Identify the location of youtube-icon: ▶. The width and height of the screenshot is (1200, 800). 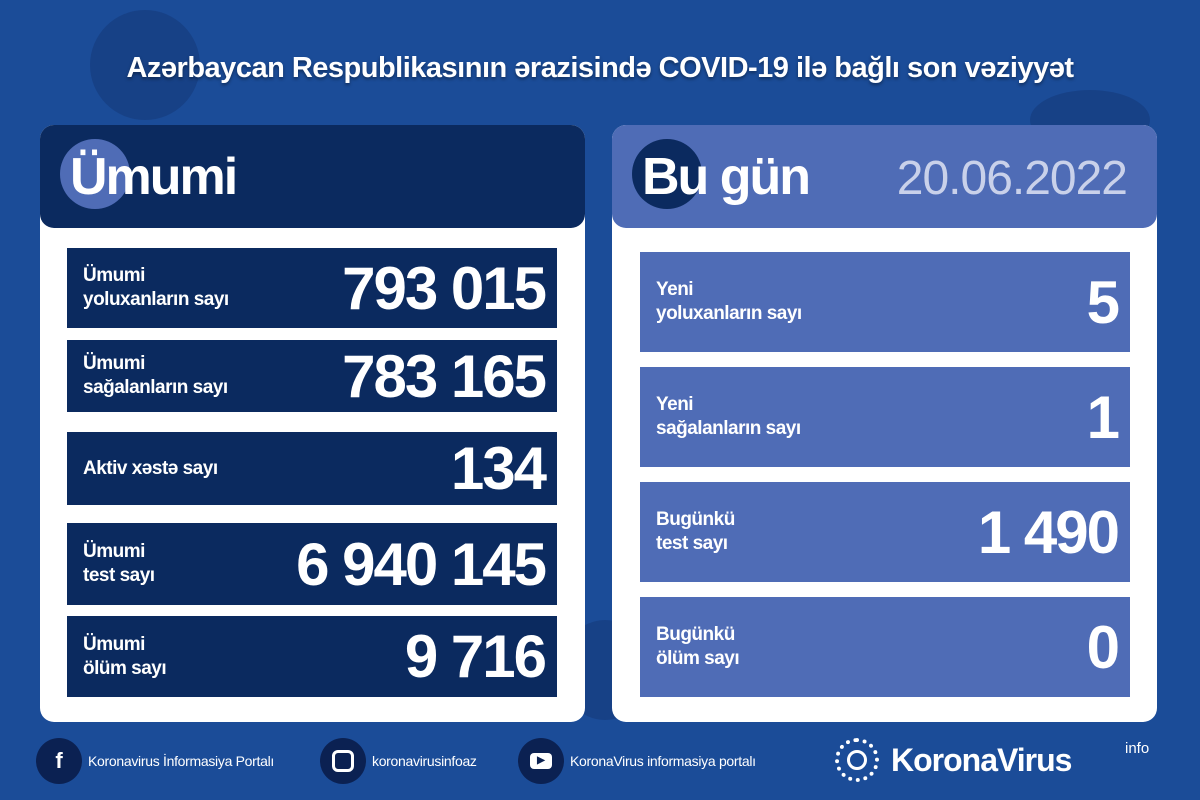
(541, 761).